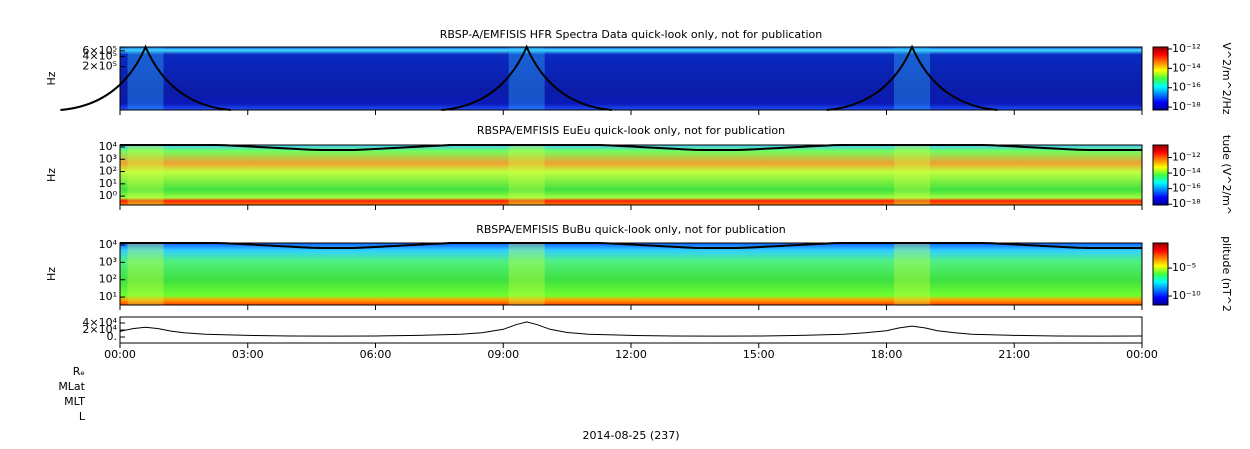 The height and width of the screenshot is (449, 1250). Describe the element at coordinates (630, 435) in the screenshot. I see `date-label: 2014-08-25 (237)` at that location.